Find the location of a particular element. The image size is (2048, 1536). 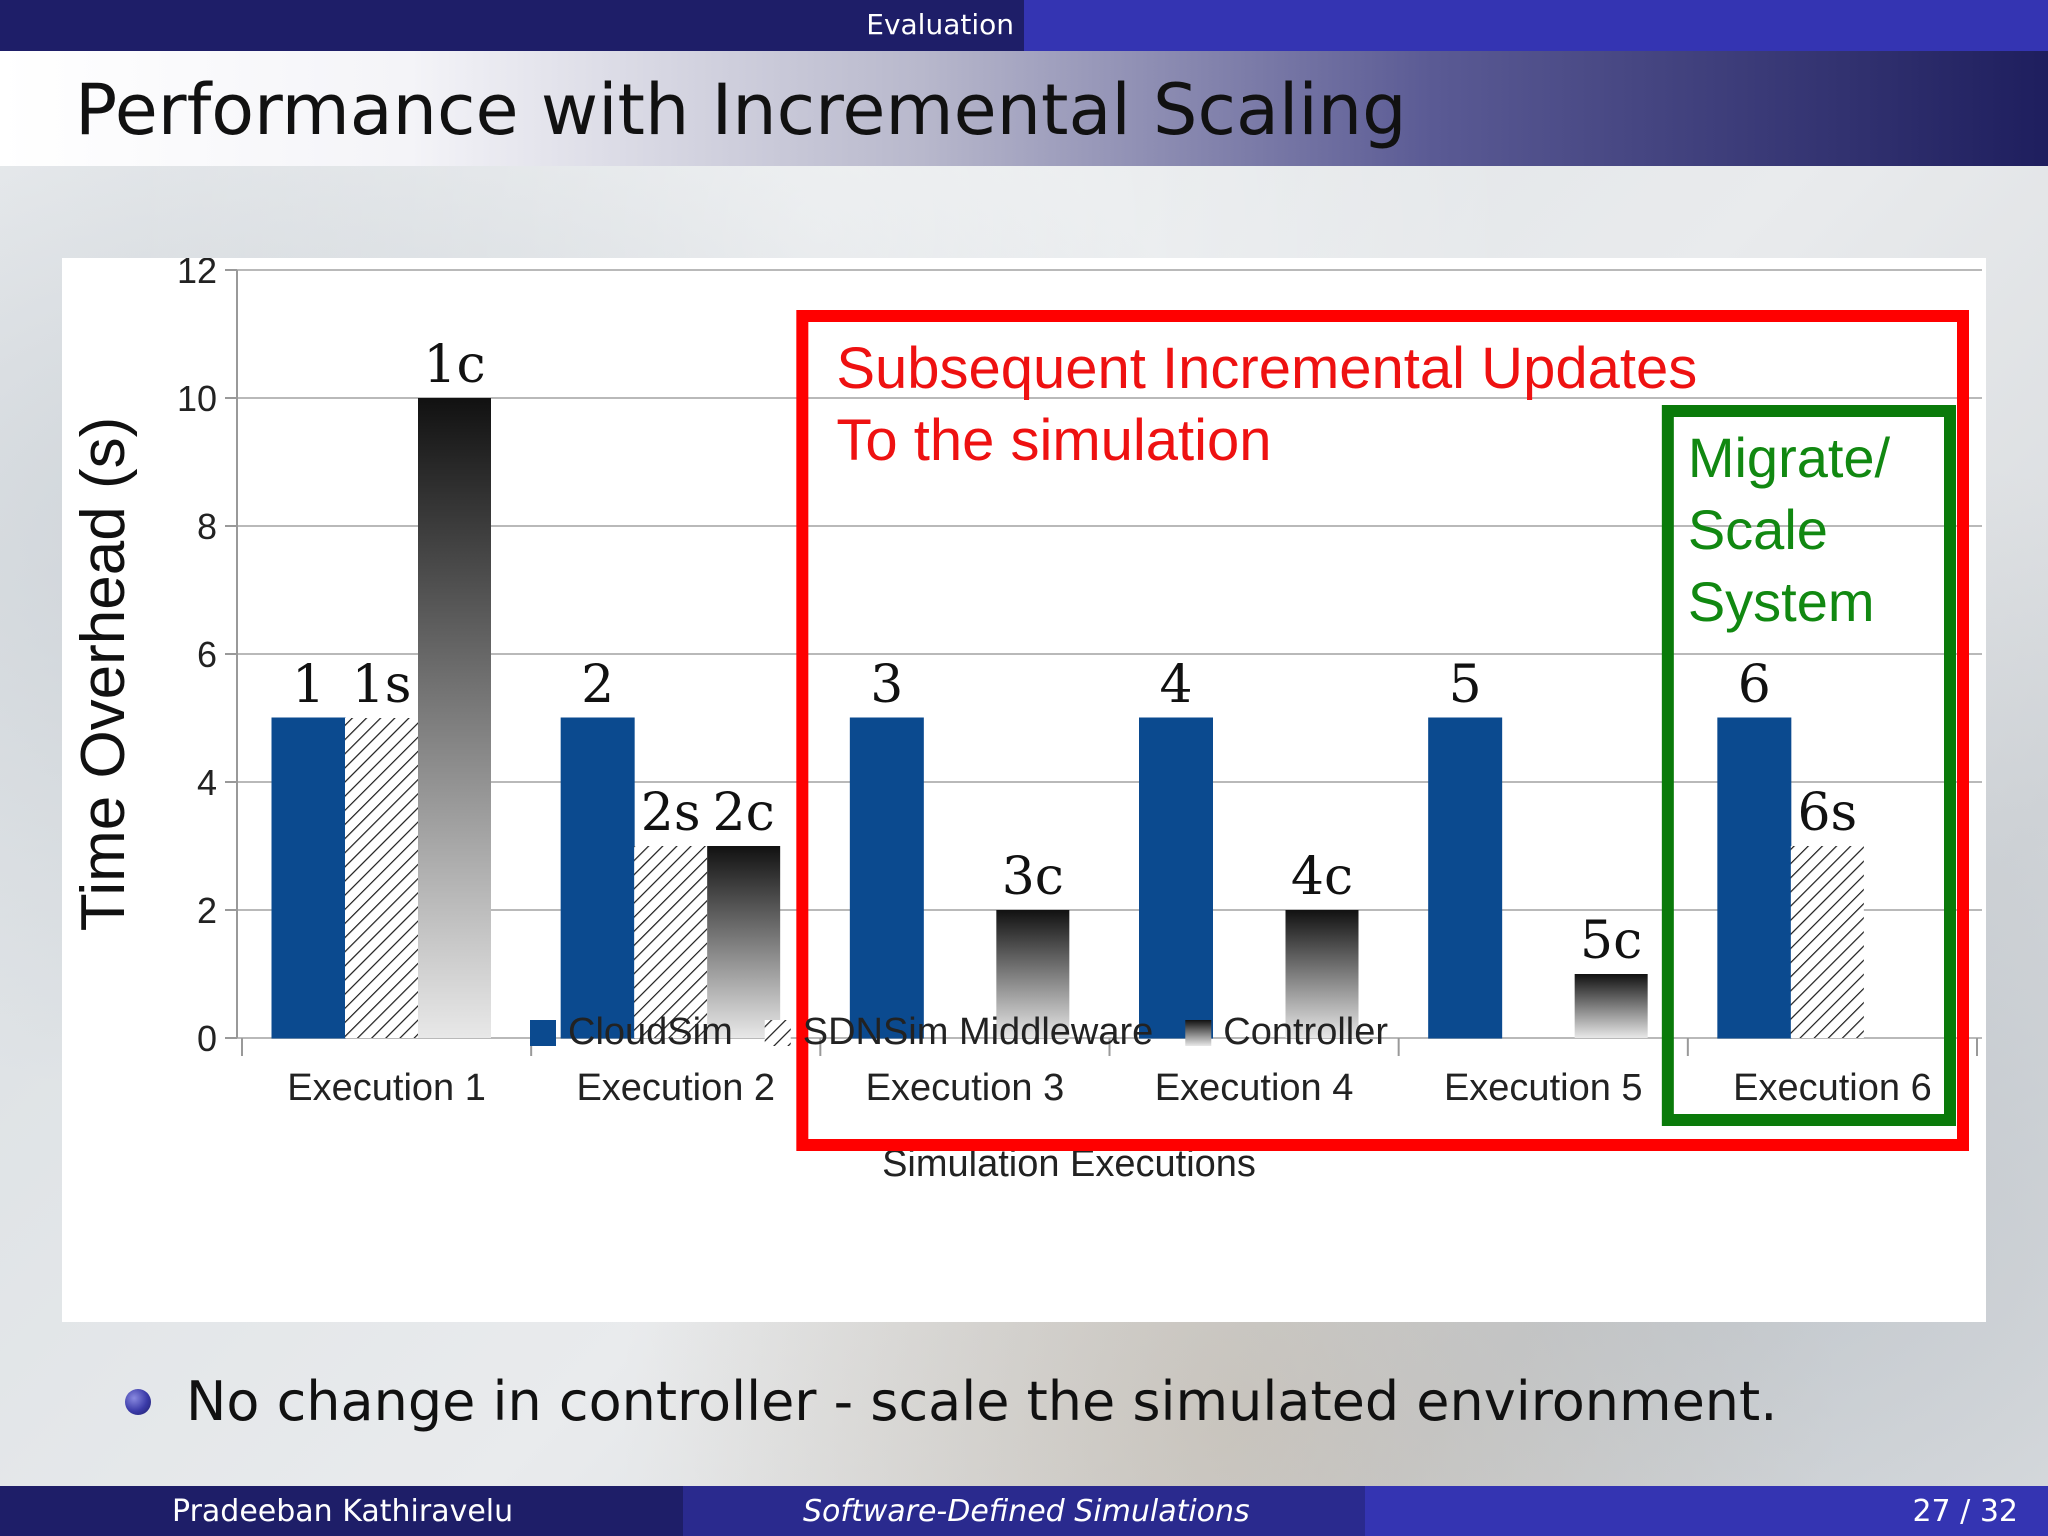

y-tick-label: 0 is located at coordinates (207, 1038).